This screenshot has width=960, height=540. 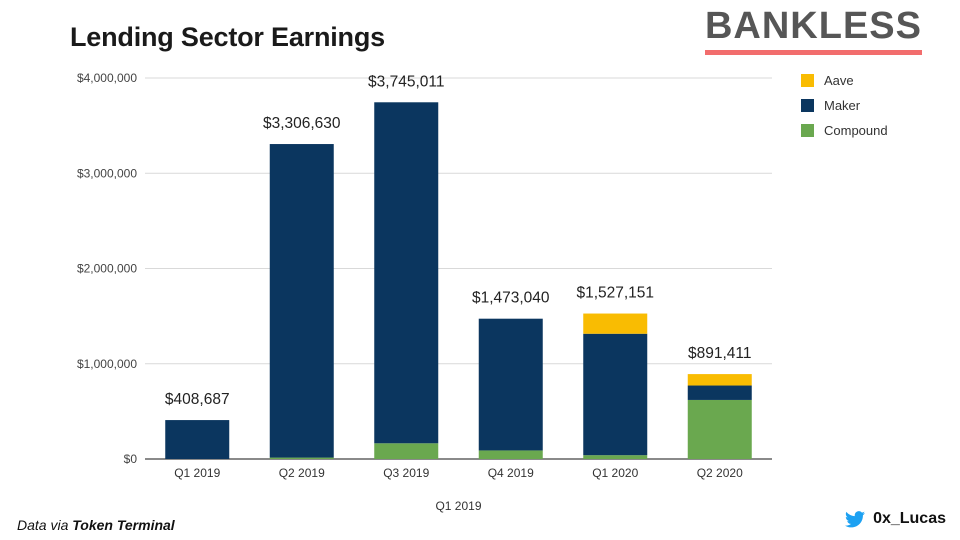 I want to click on chart-legend: Aave Maker Compound, so click(x=844, y=105).